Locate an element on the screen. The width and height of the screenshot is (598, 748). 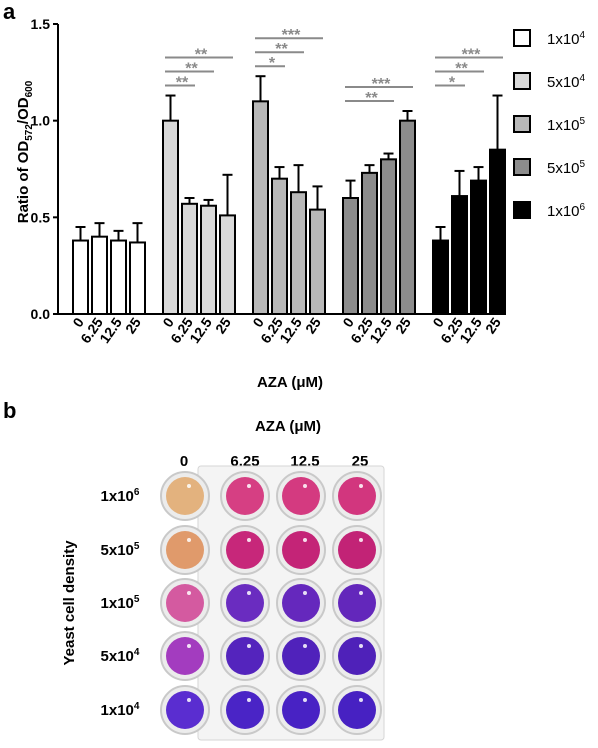
x-axis-title: AZA (μM) is located at coordinates (290, 382).